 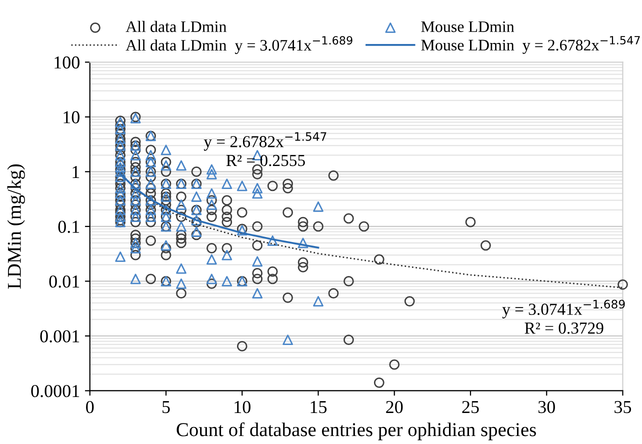 What do you see at coordinates (242, 407) in the screenshot?
I see `x-tick-label: 10` at bounding box center [242, 407].